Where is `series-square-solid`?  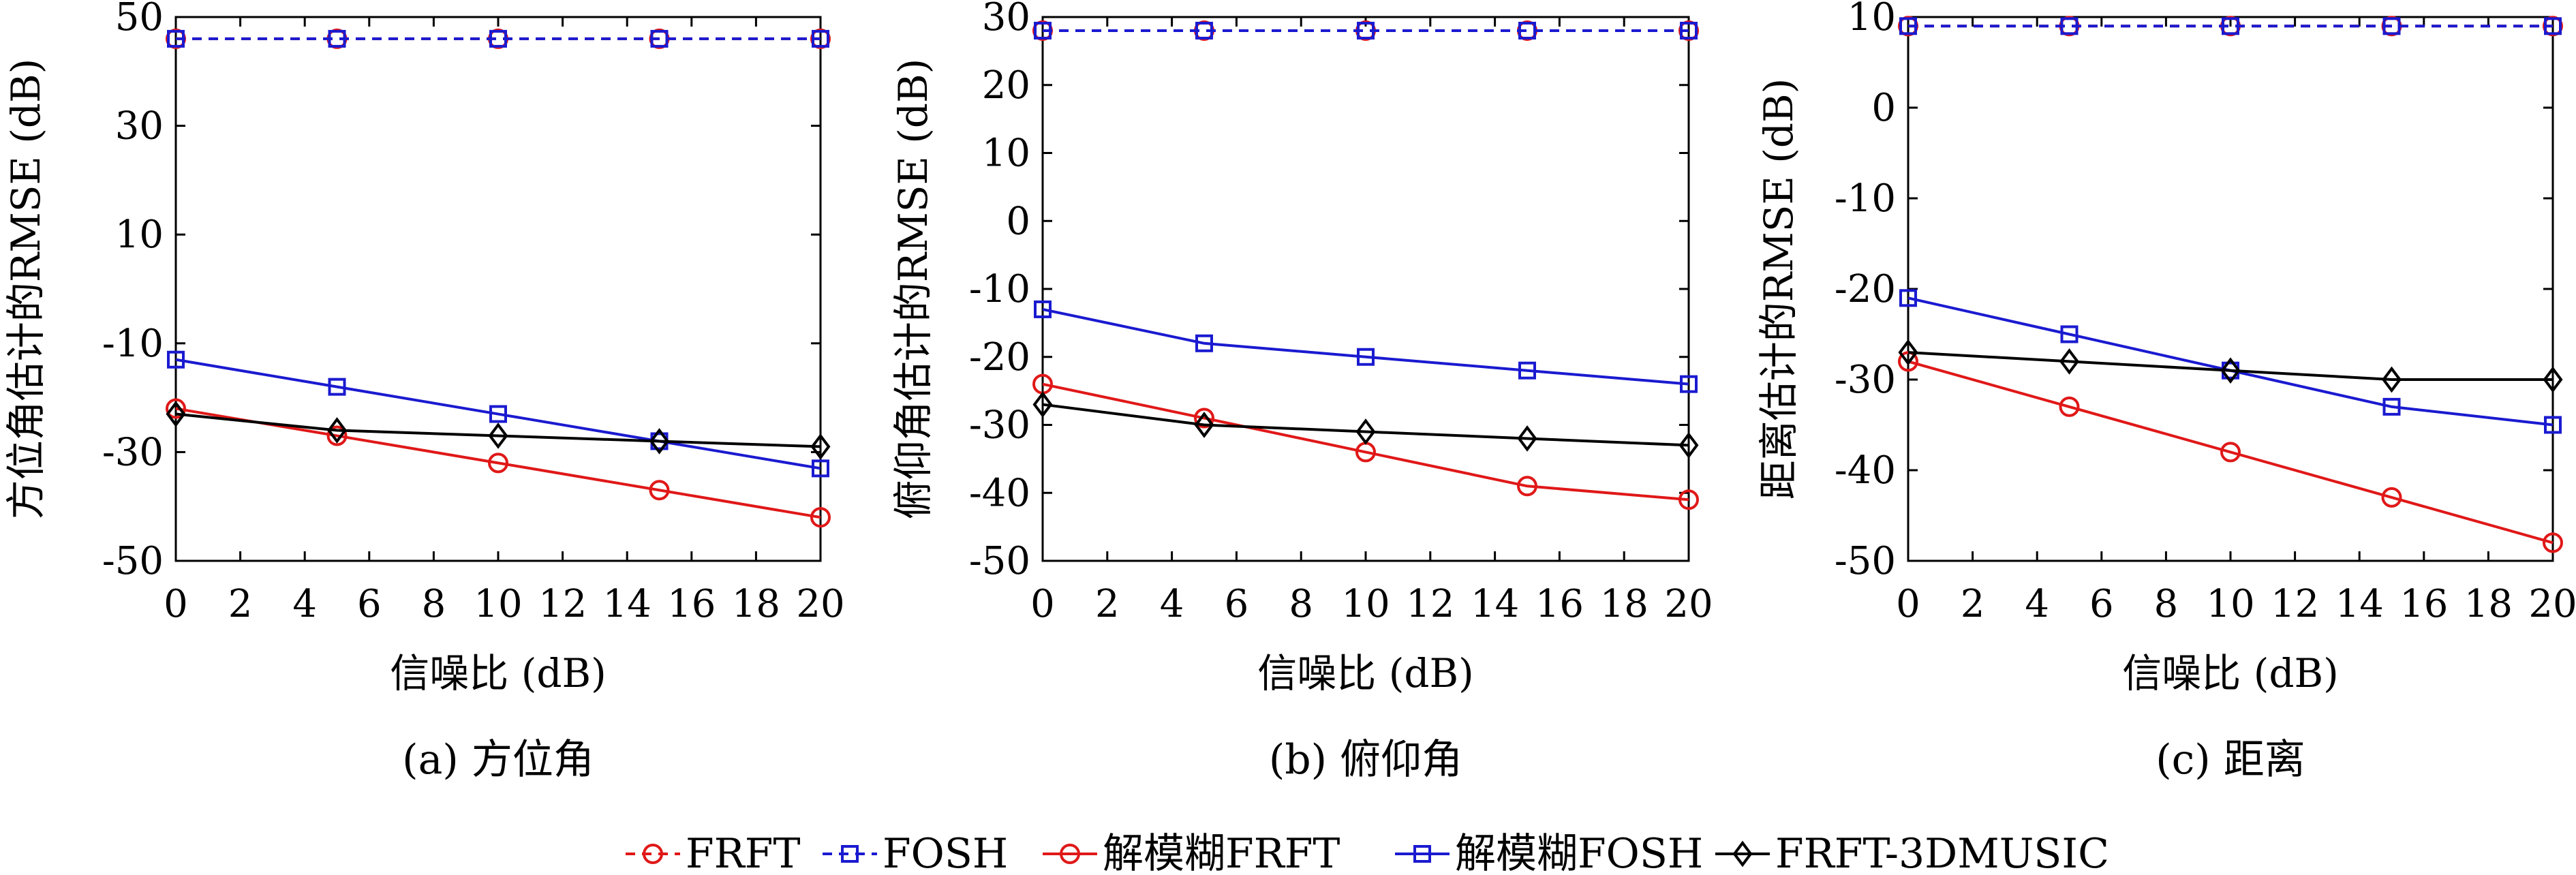 series-square-solid is located at coordinates (1366, 347).